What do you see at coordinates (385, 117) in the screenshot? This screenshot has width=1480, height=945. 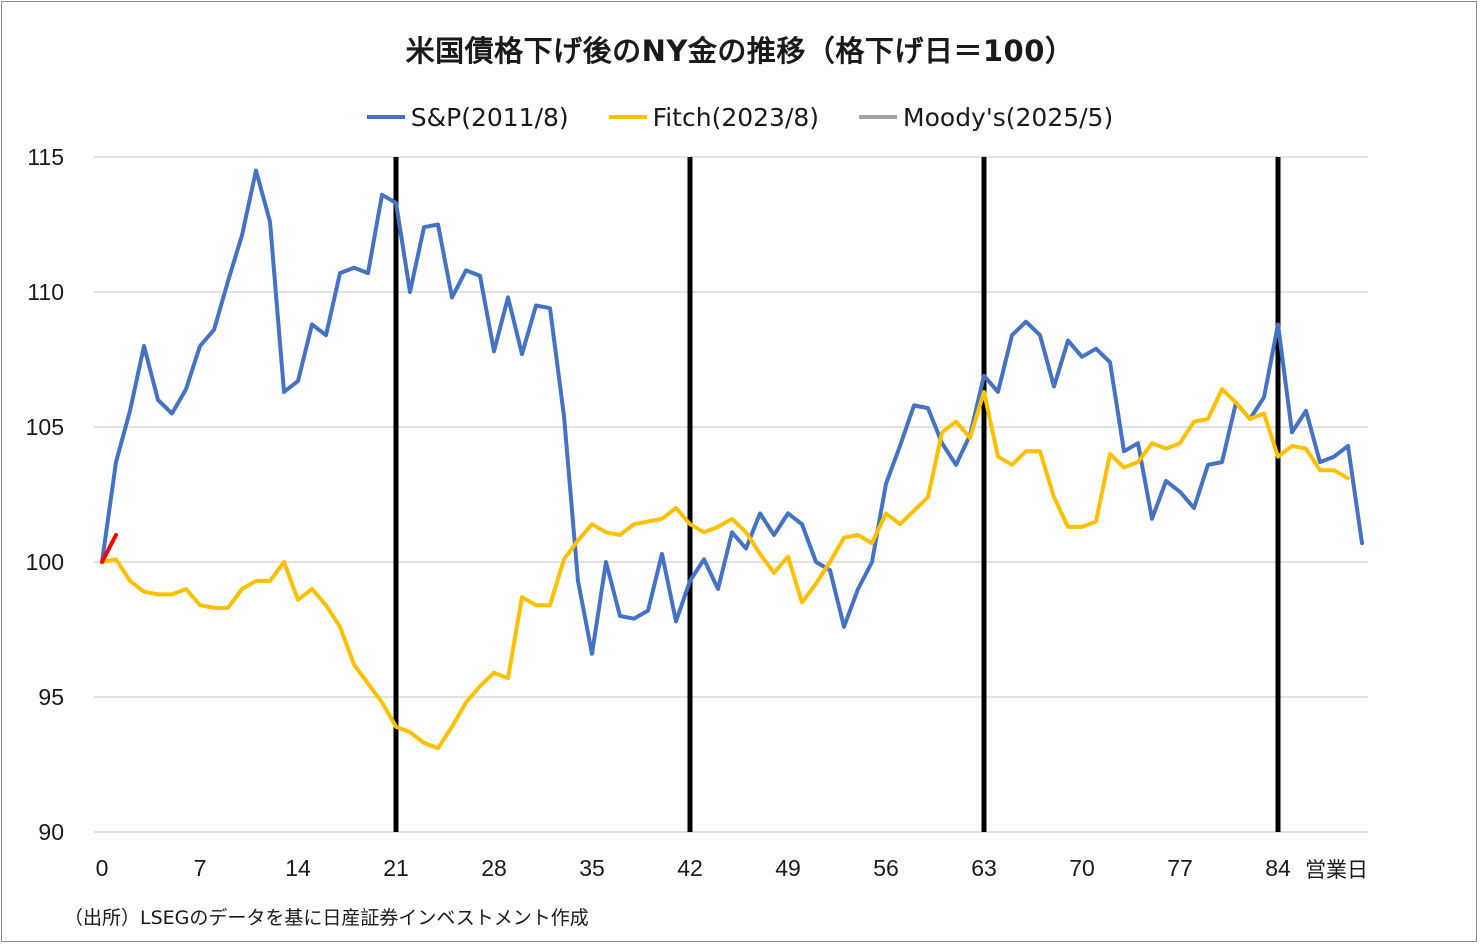 I see `legend-swatch-sp` at bounding box center [385, 117].